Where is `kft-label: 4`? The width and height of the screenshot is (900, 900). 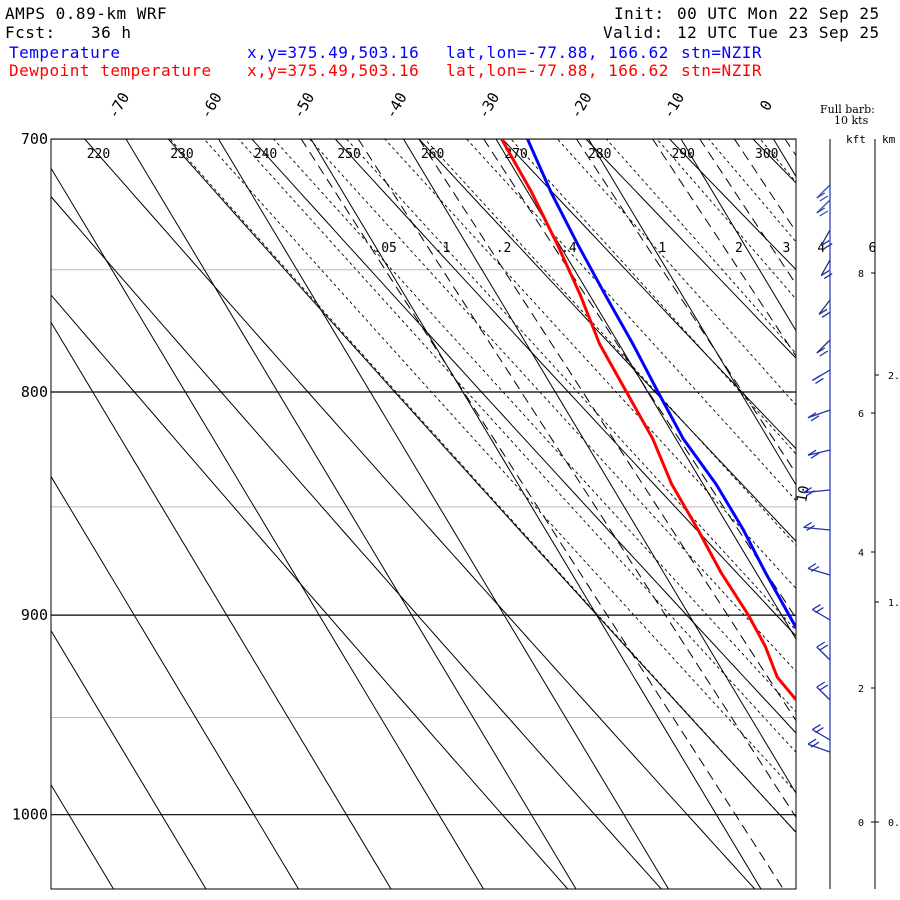
kft-label: 4 is located at coordinates (861, 553).